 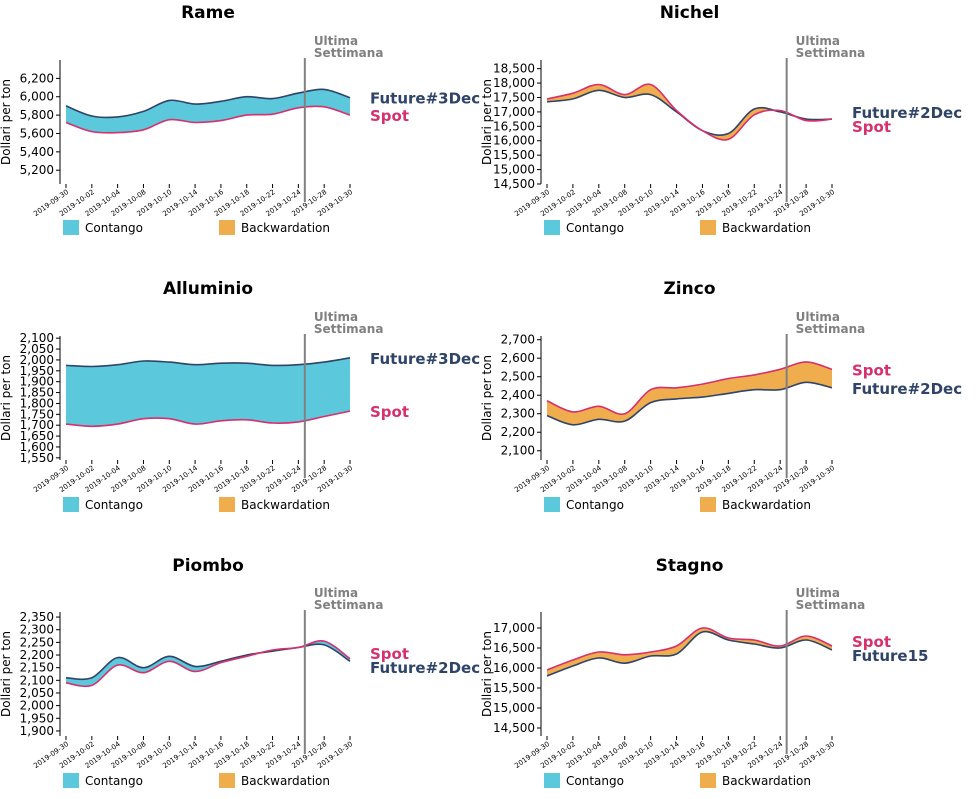 I want to click on y-tick-label: 18,500, so click(x=514, y=69).